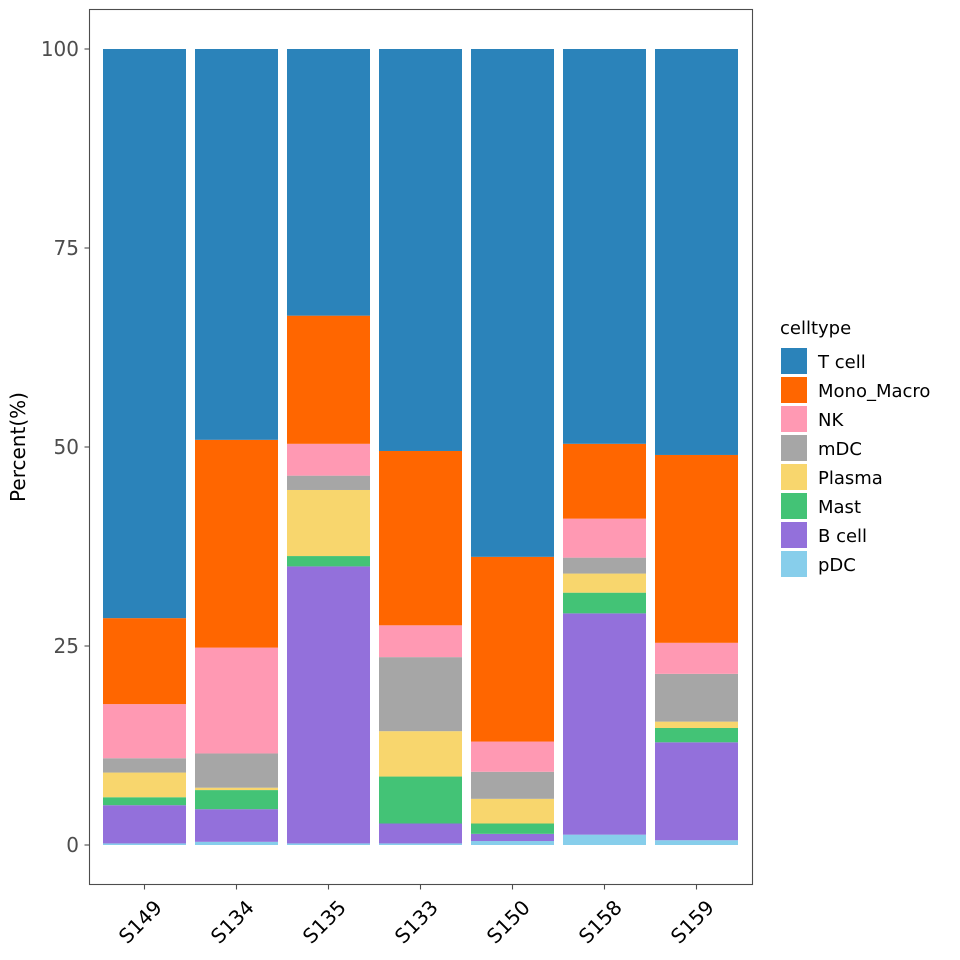 This screenshot has height=960, width=960. I want to click on bar-segment-S133-pdc, so click(420, 844).